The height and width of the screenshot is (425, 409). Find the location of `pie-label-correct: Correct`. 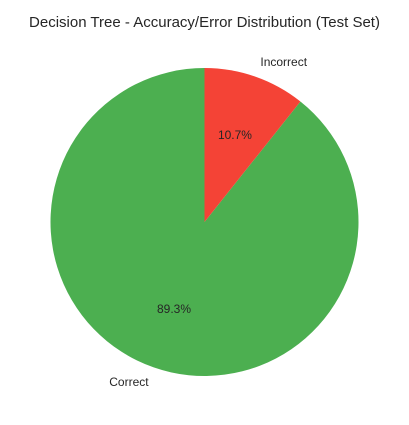

pie-label-correct: Correct is located at coordinates (129, 382).